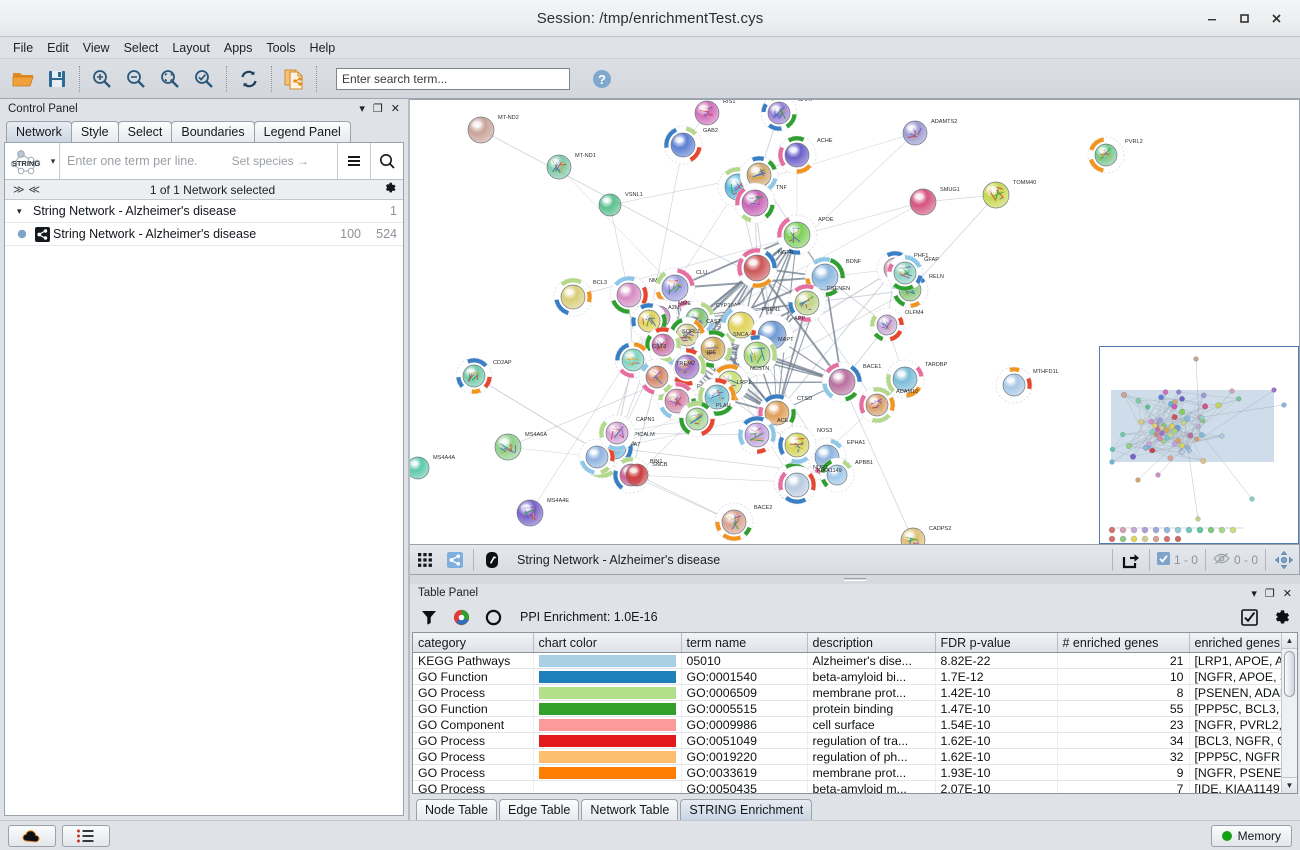 The width and height of the screenshot is (1300, 850). What do you see at coordinates (871, 643) in the screenshot?
I see `column-header-description: description` at bounding box center [871, 643].